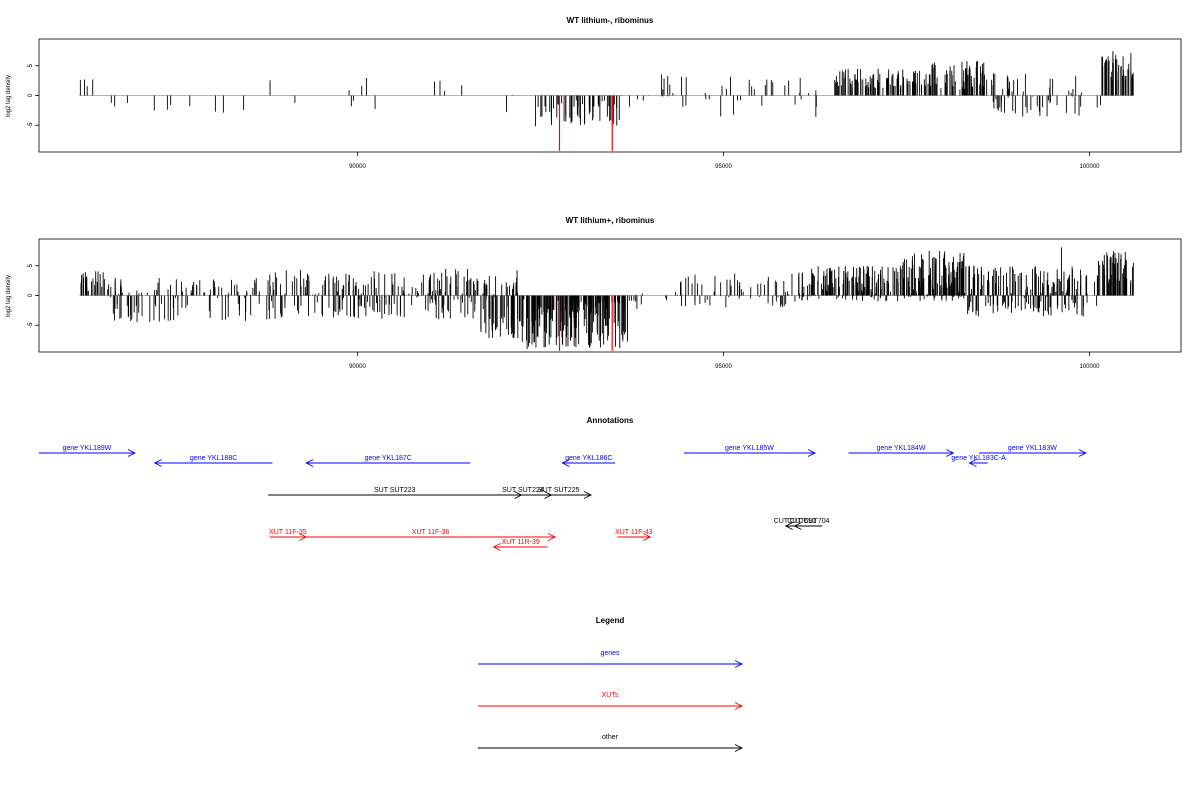  I want to click on annotation-feature: SUT SUT223, so click(395, 493).